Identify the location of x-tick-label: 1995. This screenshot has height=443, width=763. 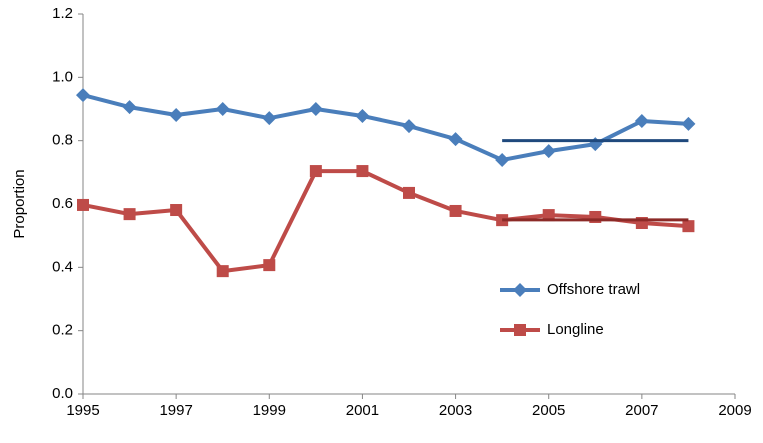
(82, 410).